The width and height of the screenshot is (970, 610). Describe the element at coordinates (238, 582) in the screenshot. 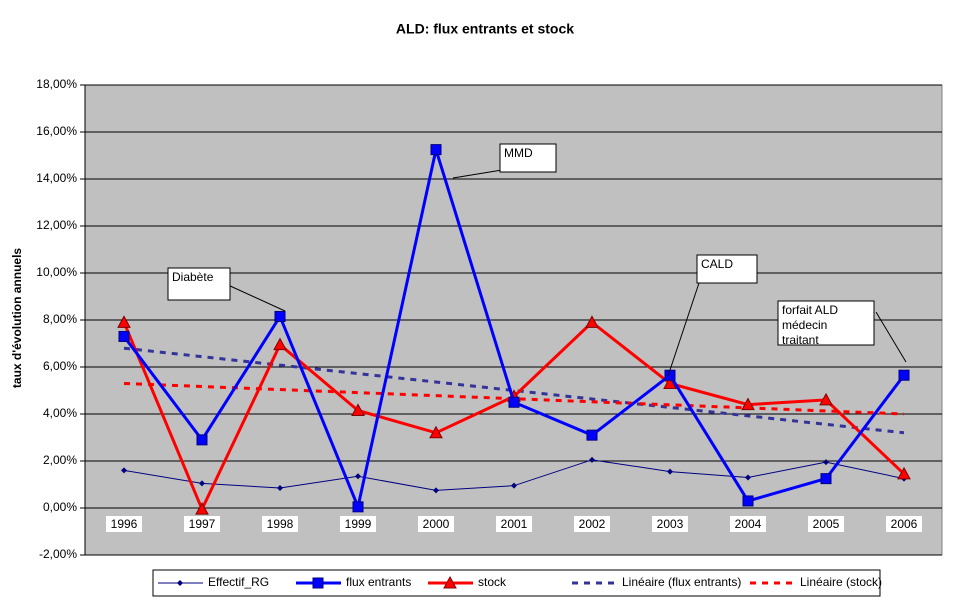

I see `legend-label: Effectif_RG` at that location.